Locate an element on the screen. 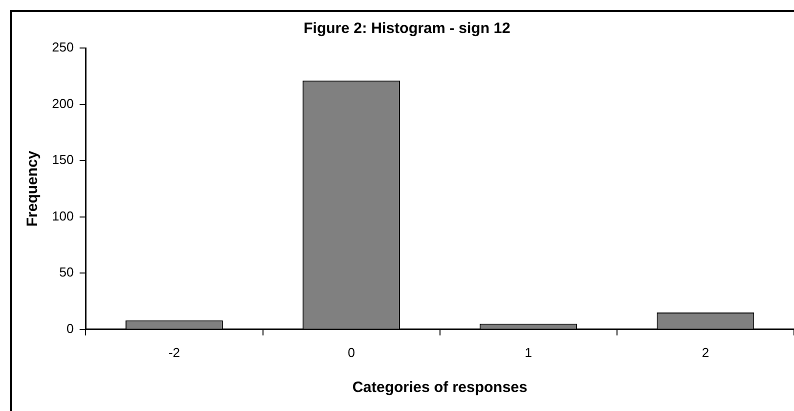 The width and height of the screenshot is (794, 411). chart-title: Figure 2: Histogram - sign 12 is located at coordinates (407, 29).